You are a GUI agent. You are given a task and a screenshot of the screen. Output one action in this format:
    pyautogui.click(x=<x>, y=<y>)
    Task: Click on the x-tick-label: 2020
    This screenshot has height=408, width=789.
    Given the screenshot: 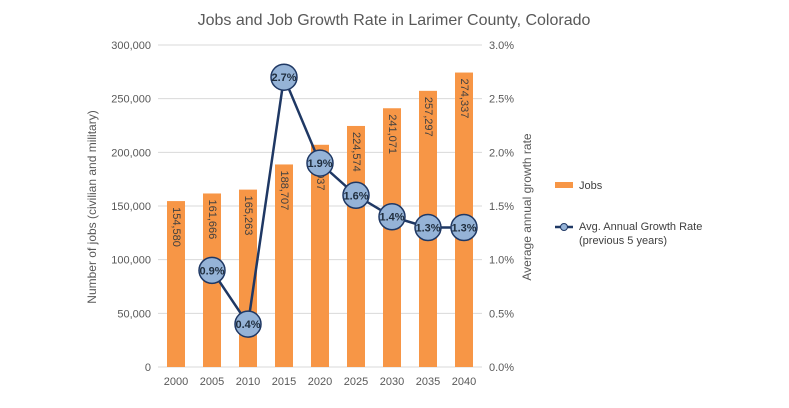 What is the action you would take?
    pyautogui.click(x=320, y=382)
    